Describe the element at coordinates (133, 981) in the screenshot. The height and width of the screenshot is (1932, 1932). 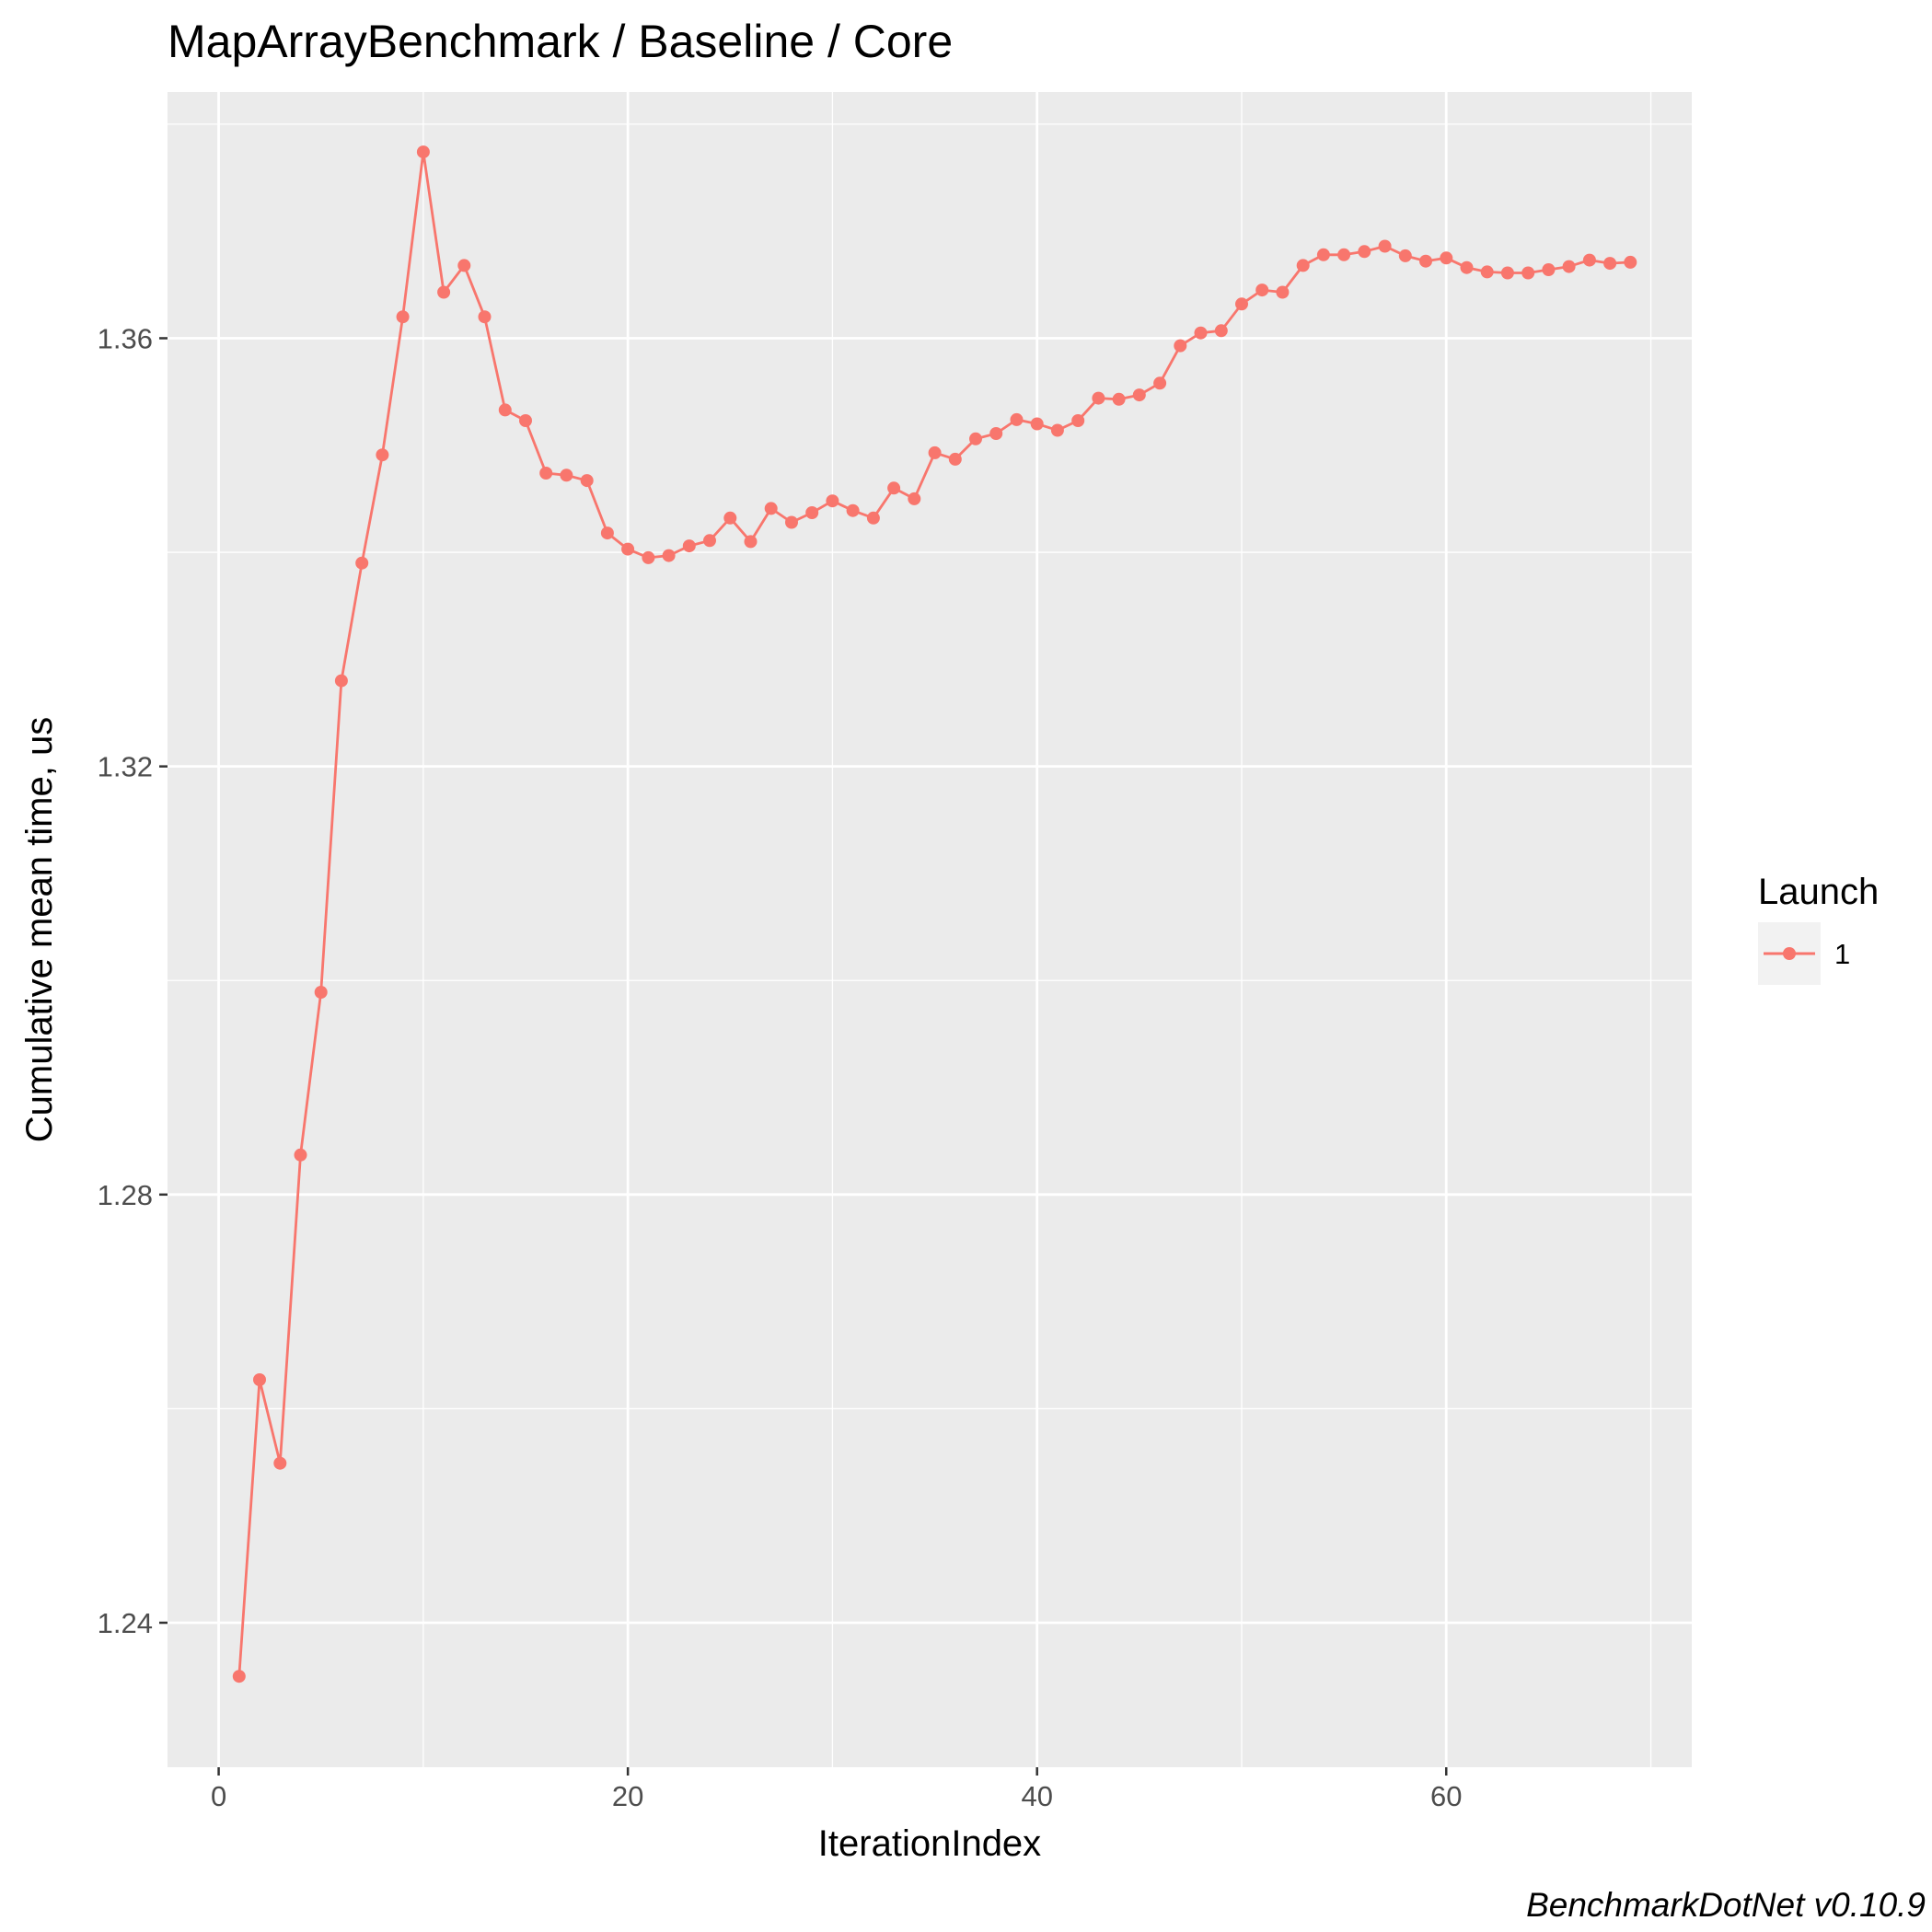
I see `y-axis: 1.24 1.28 1.32 1.36` at that location.